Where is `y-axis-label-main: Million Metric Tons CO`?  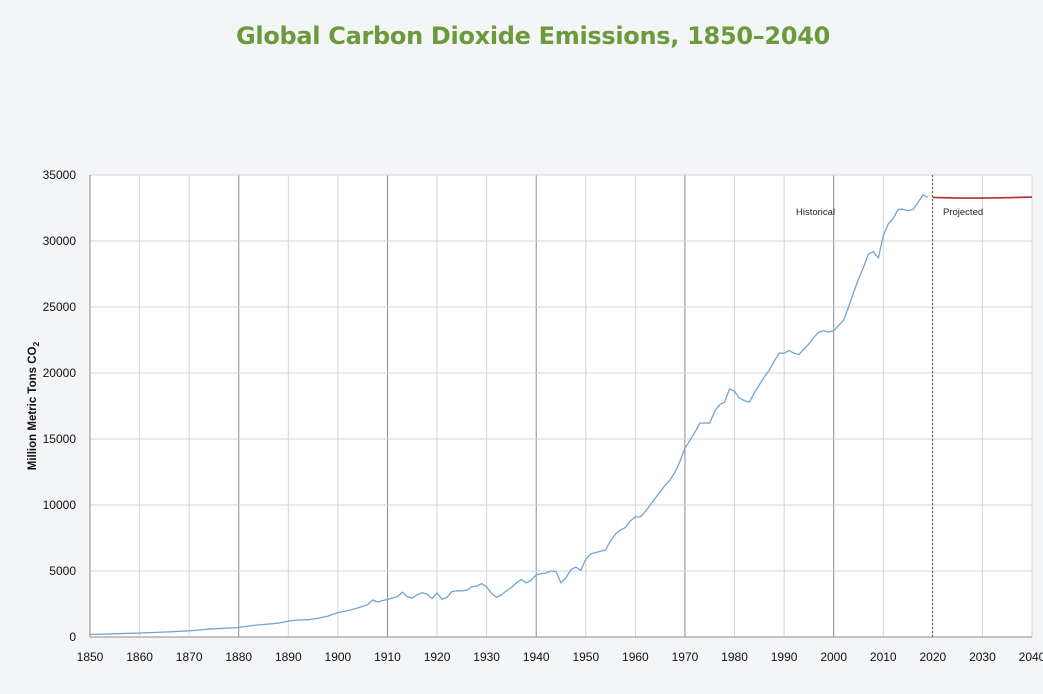 y-axis-label-main: Million Metric Tons CO is located at coordinates (33, 408).